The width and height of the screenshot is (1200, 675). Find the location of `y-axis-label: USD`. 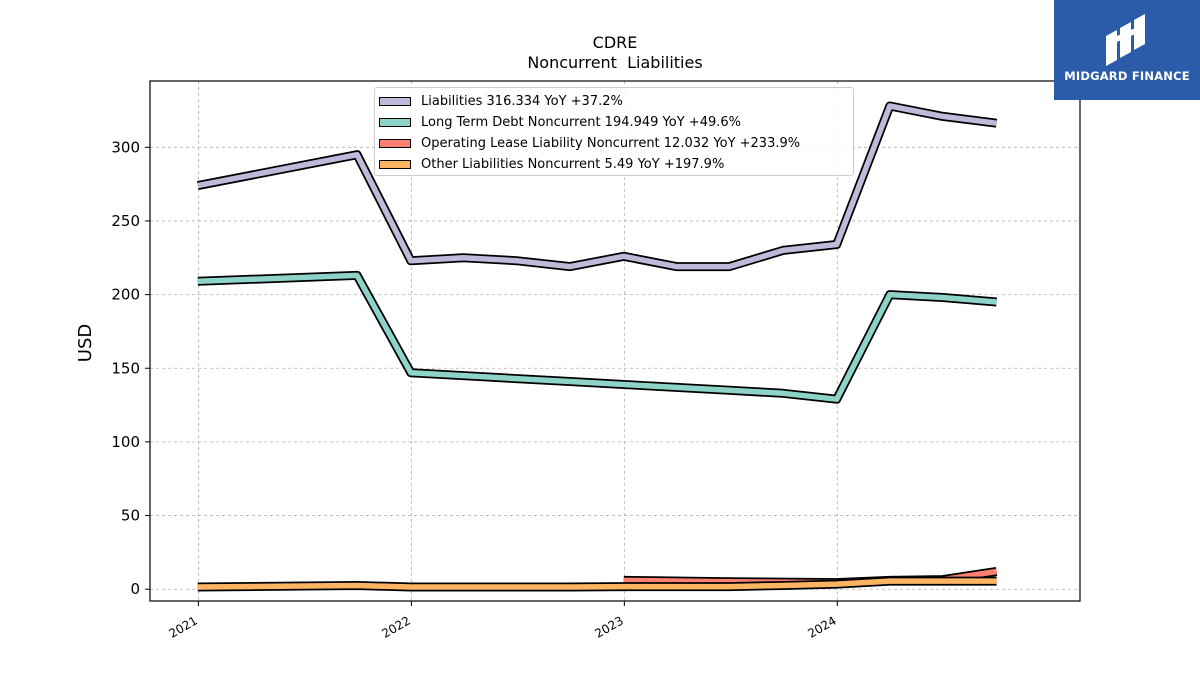

y-axis-label: USD is located at coordinates (85, 343).